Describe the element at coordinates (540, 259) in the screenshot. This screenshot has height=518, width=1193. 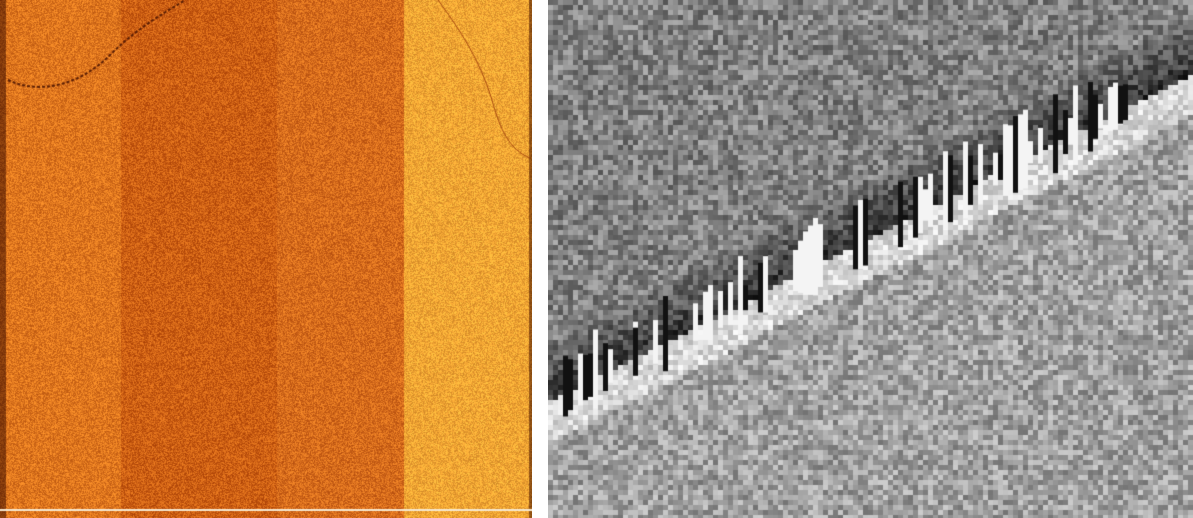
I see `panel-divider` at that location.